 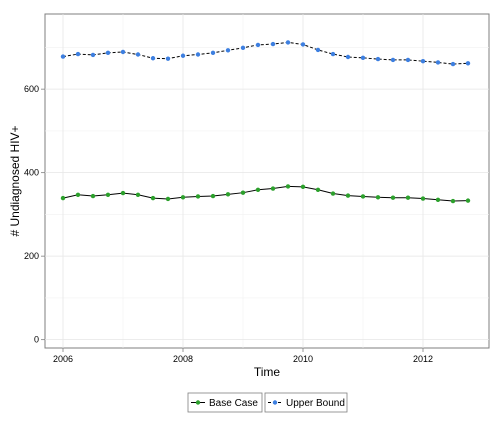 I want to click on y-axis-ticks: 0 200 400 600, so click(x=34, y=214).